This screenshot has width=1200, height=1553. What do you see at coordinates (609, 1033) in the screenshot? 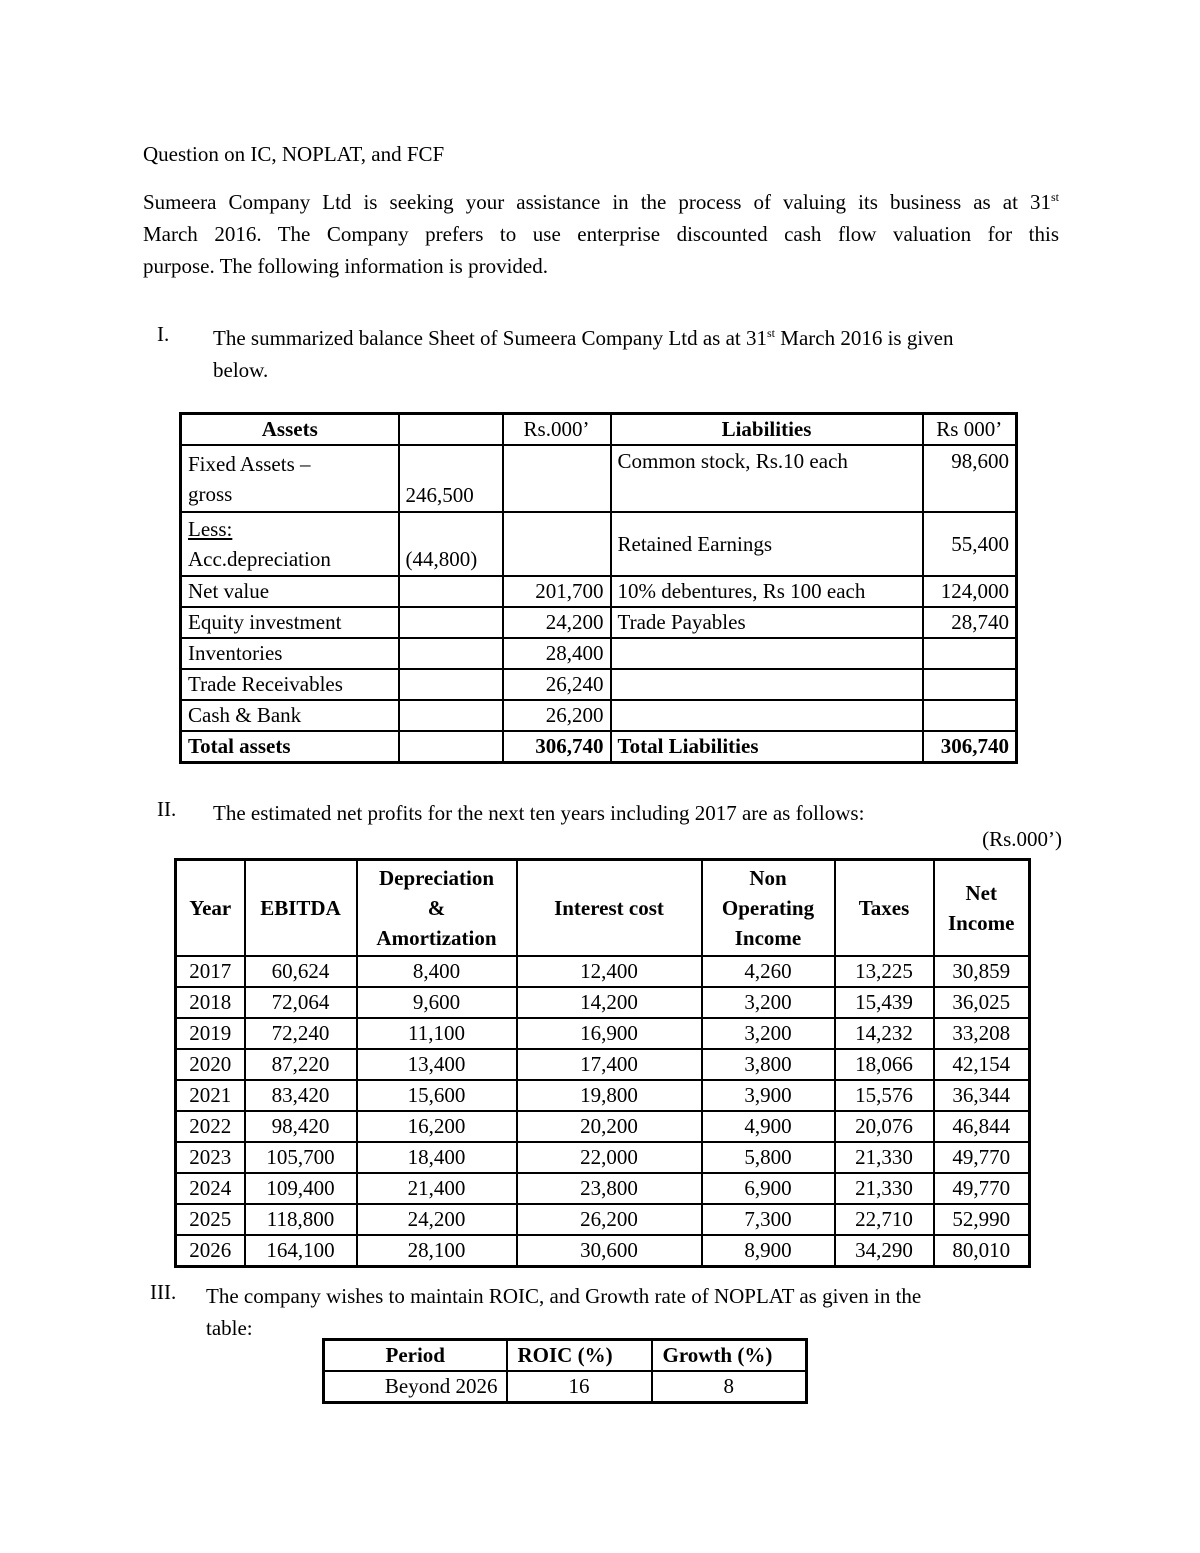
I see `table-cell: 16,900` at bounding box center [609, 1033].